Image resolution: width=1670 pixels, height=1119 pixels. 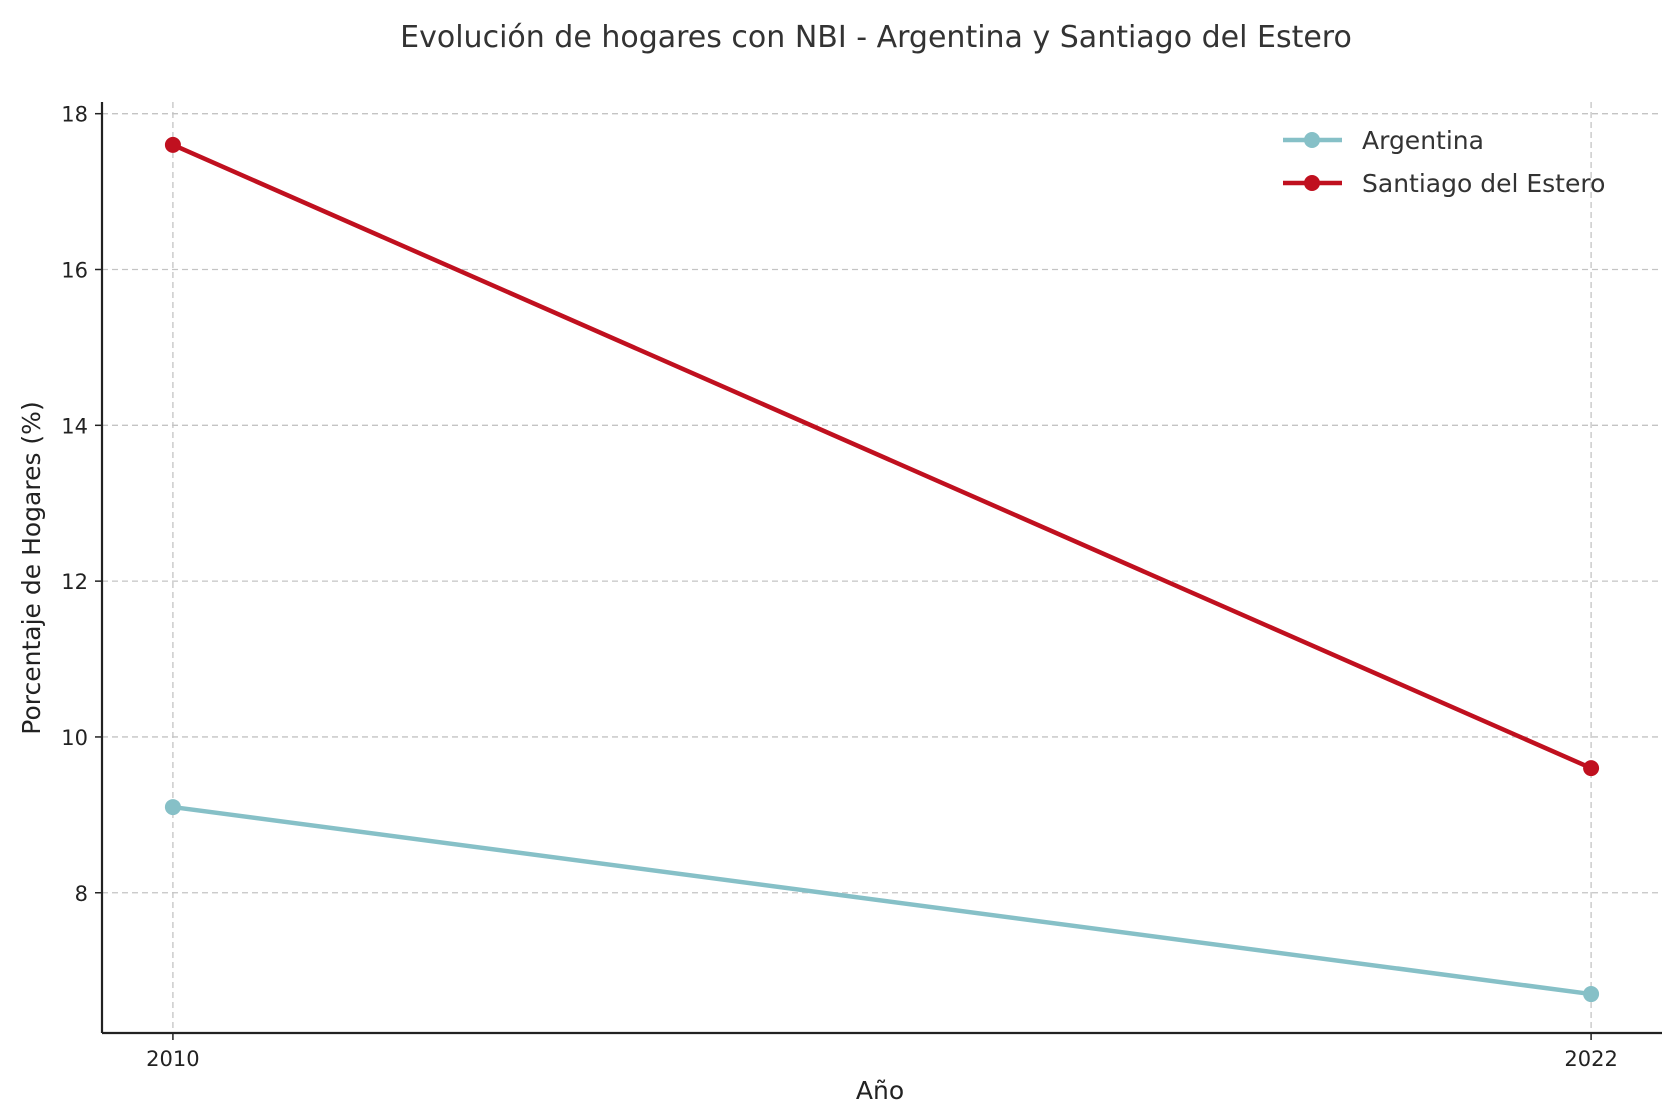 What do you see at coordinates (1444, 162) in the screenshot?
I see `legend: Argentina Santiago del Estero` at bounding box center [1444, 162].